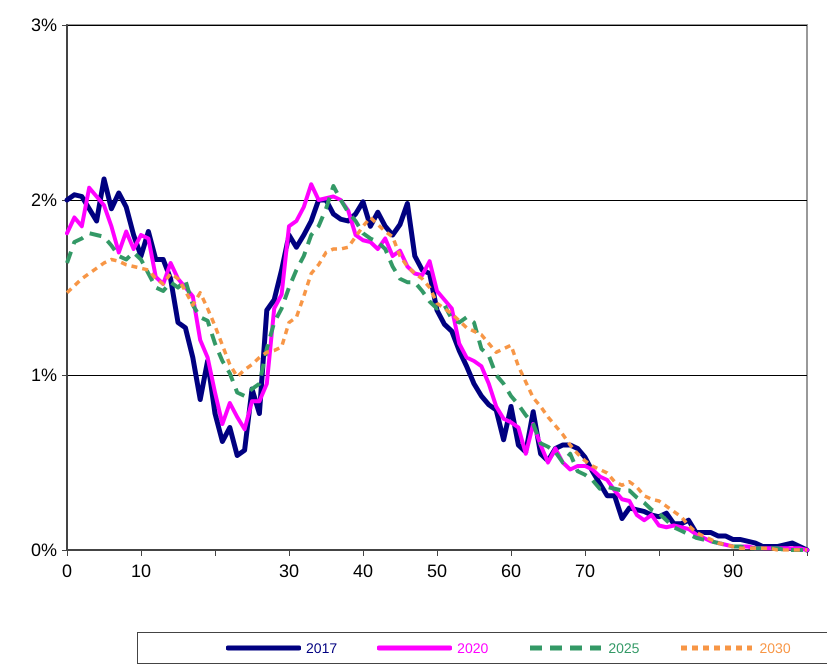  I want to click on y-tick-label: 3%, so click(43, 25).